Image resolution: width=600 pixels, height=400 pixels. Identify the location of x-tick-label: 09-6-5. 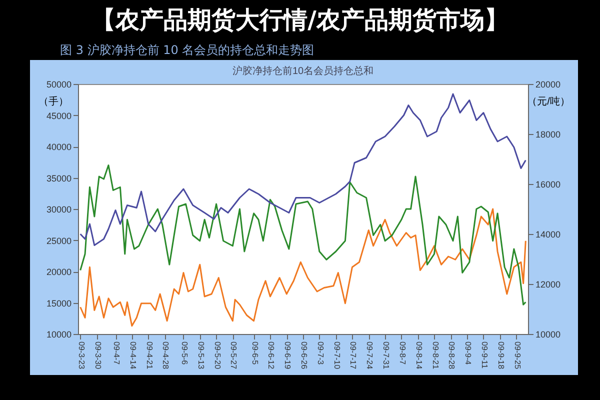
(255, 354).